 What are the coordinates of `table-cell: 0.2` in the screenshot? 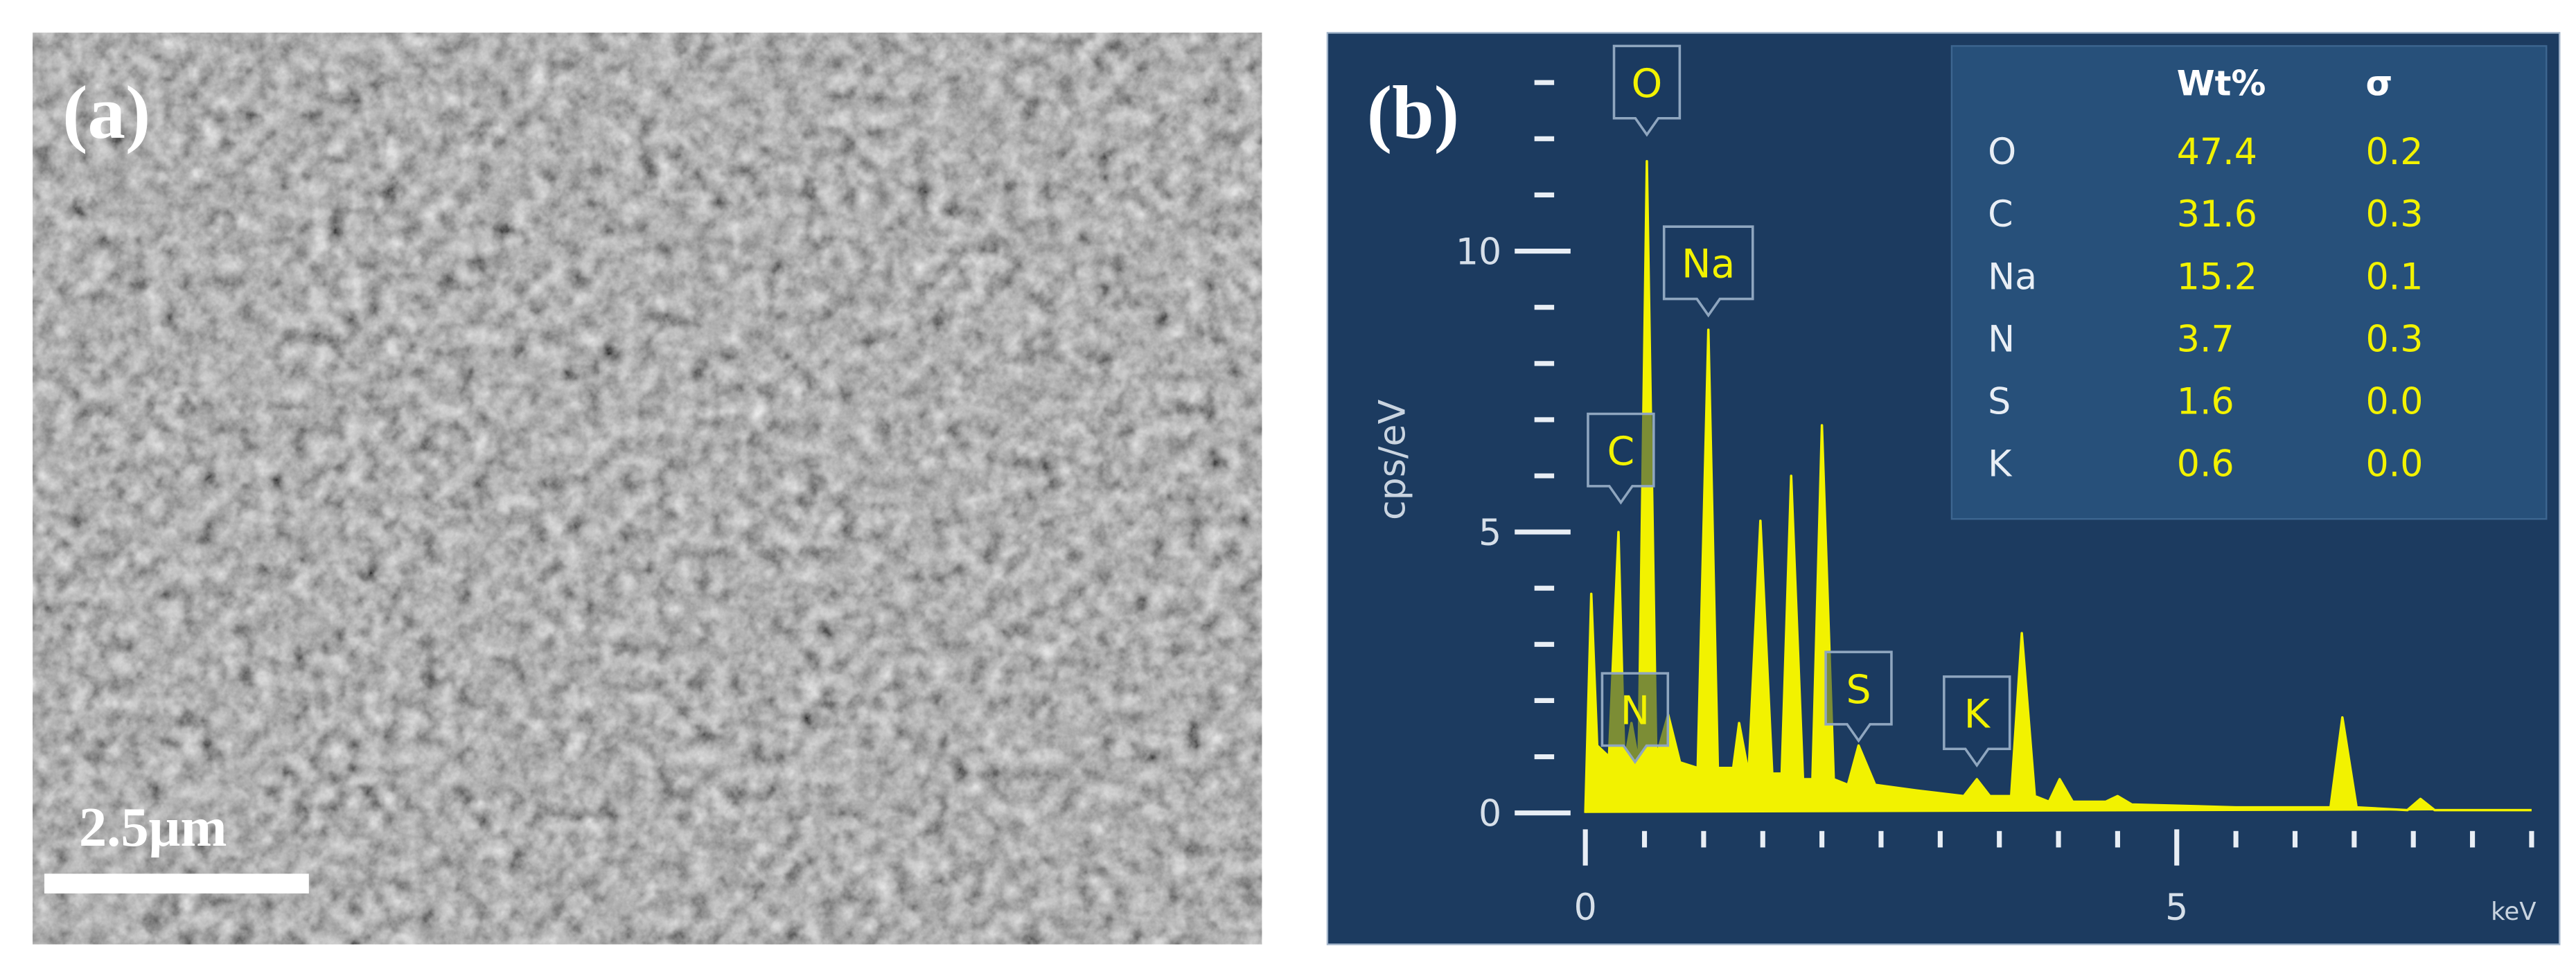 It's located at (2394, 152).